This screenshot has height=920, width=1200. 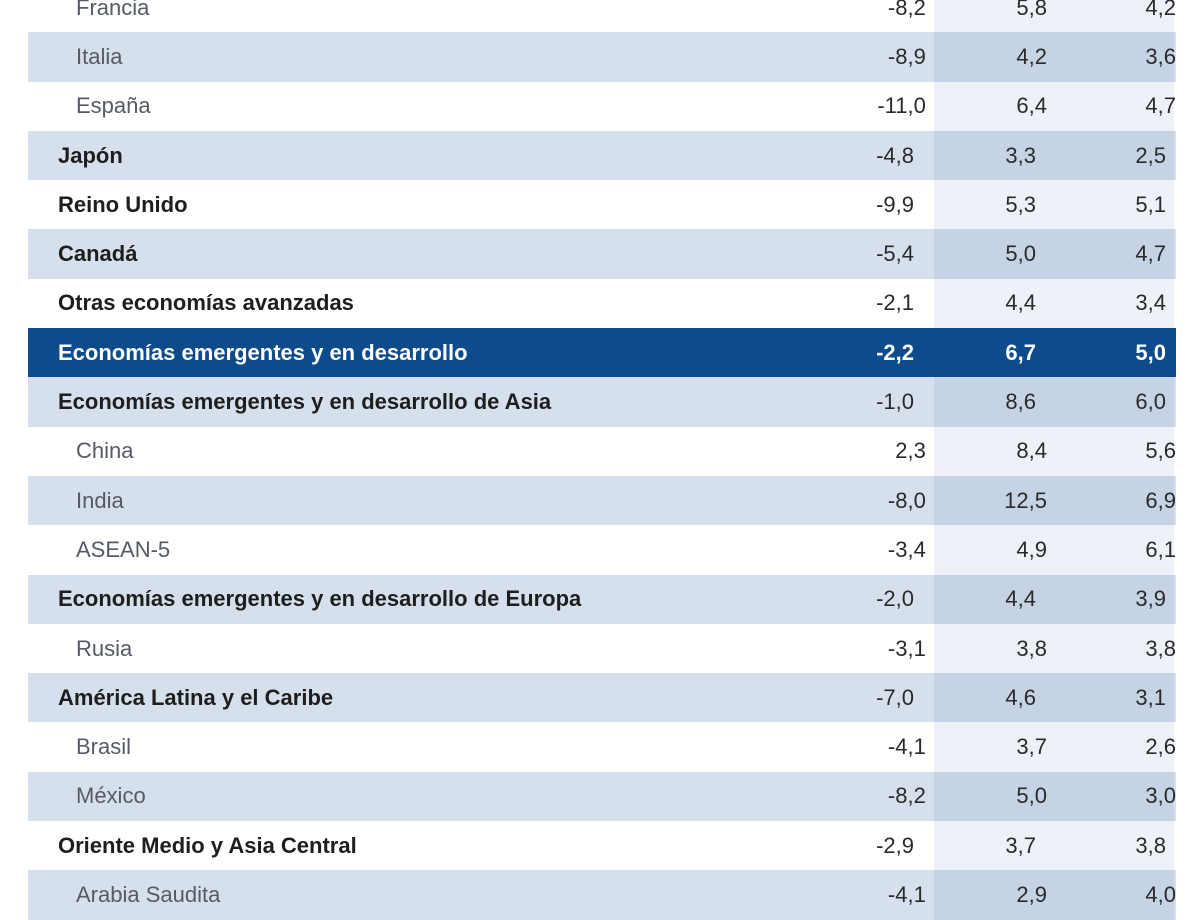 What do you see at coordinates (1161, 451) in the screenshot?
I see `table-cell: 5,6` at bounding box center [1161, 451].